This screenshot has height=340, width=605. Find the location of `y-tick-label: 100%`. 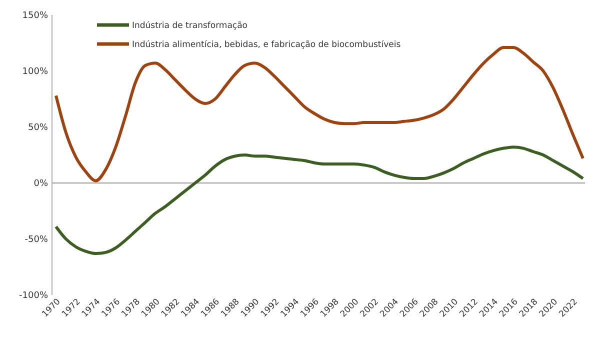

y-tick-label: 100% is located at coordinates (35, 71).